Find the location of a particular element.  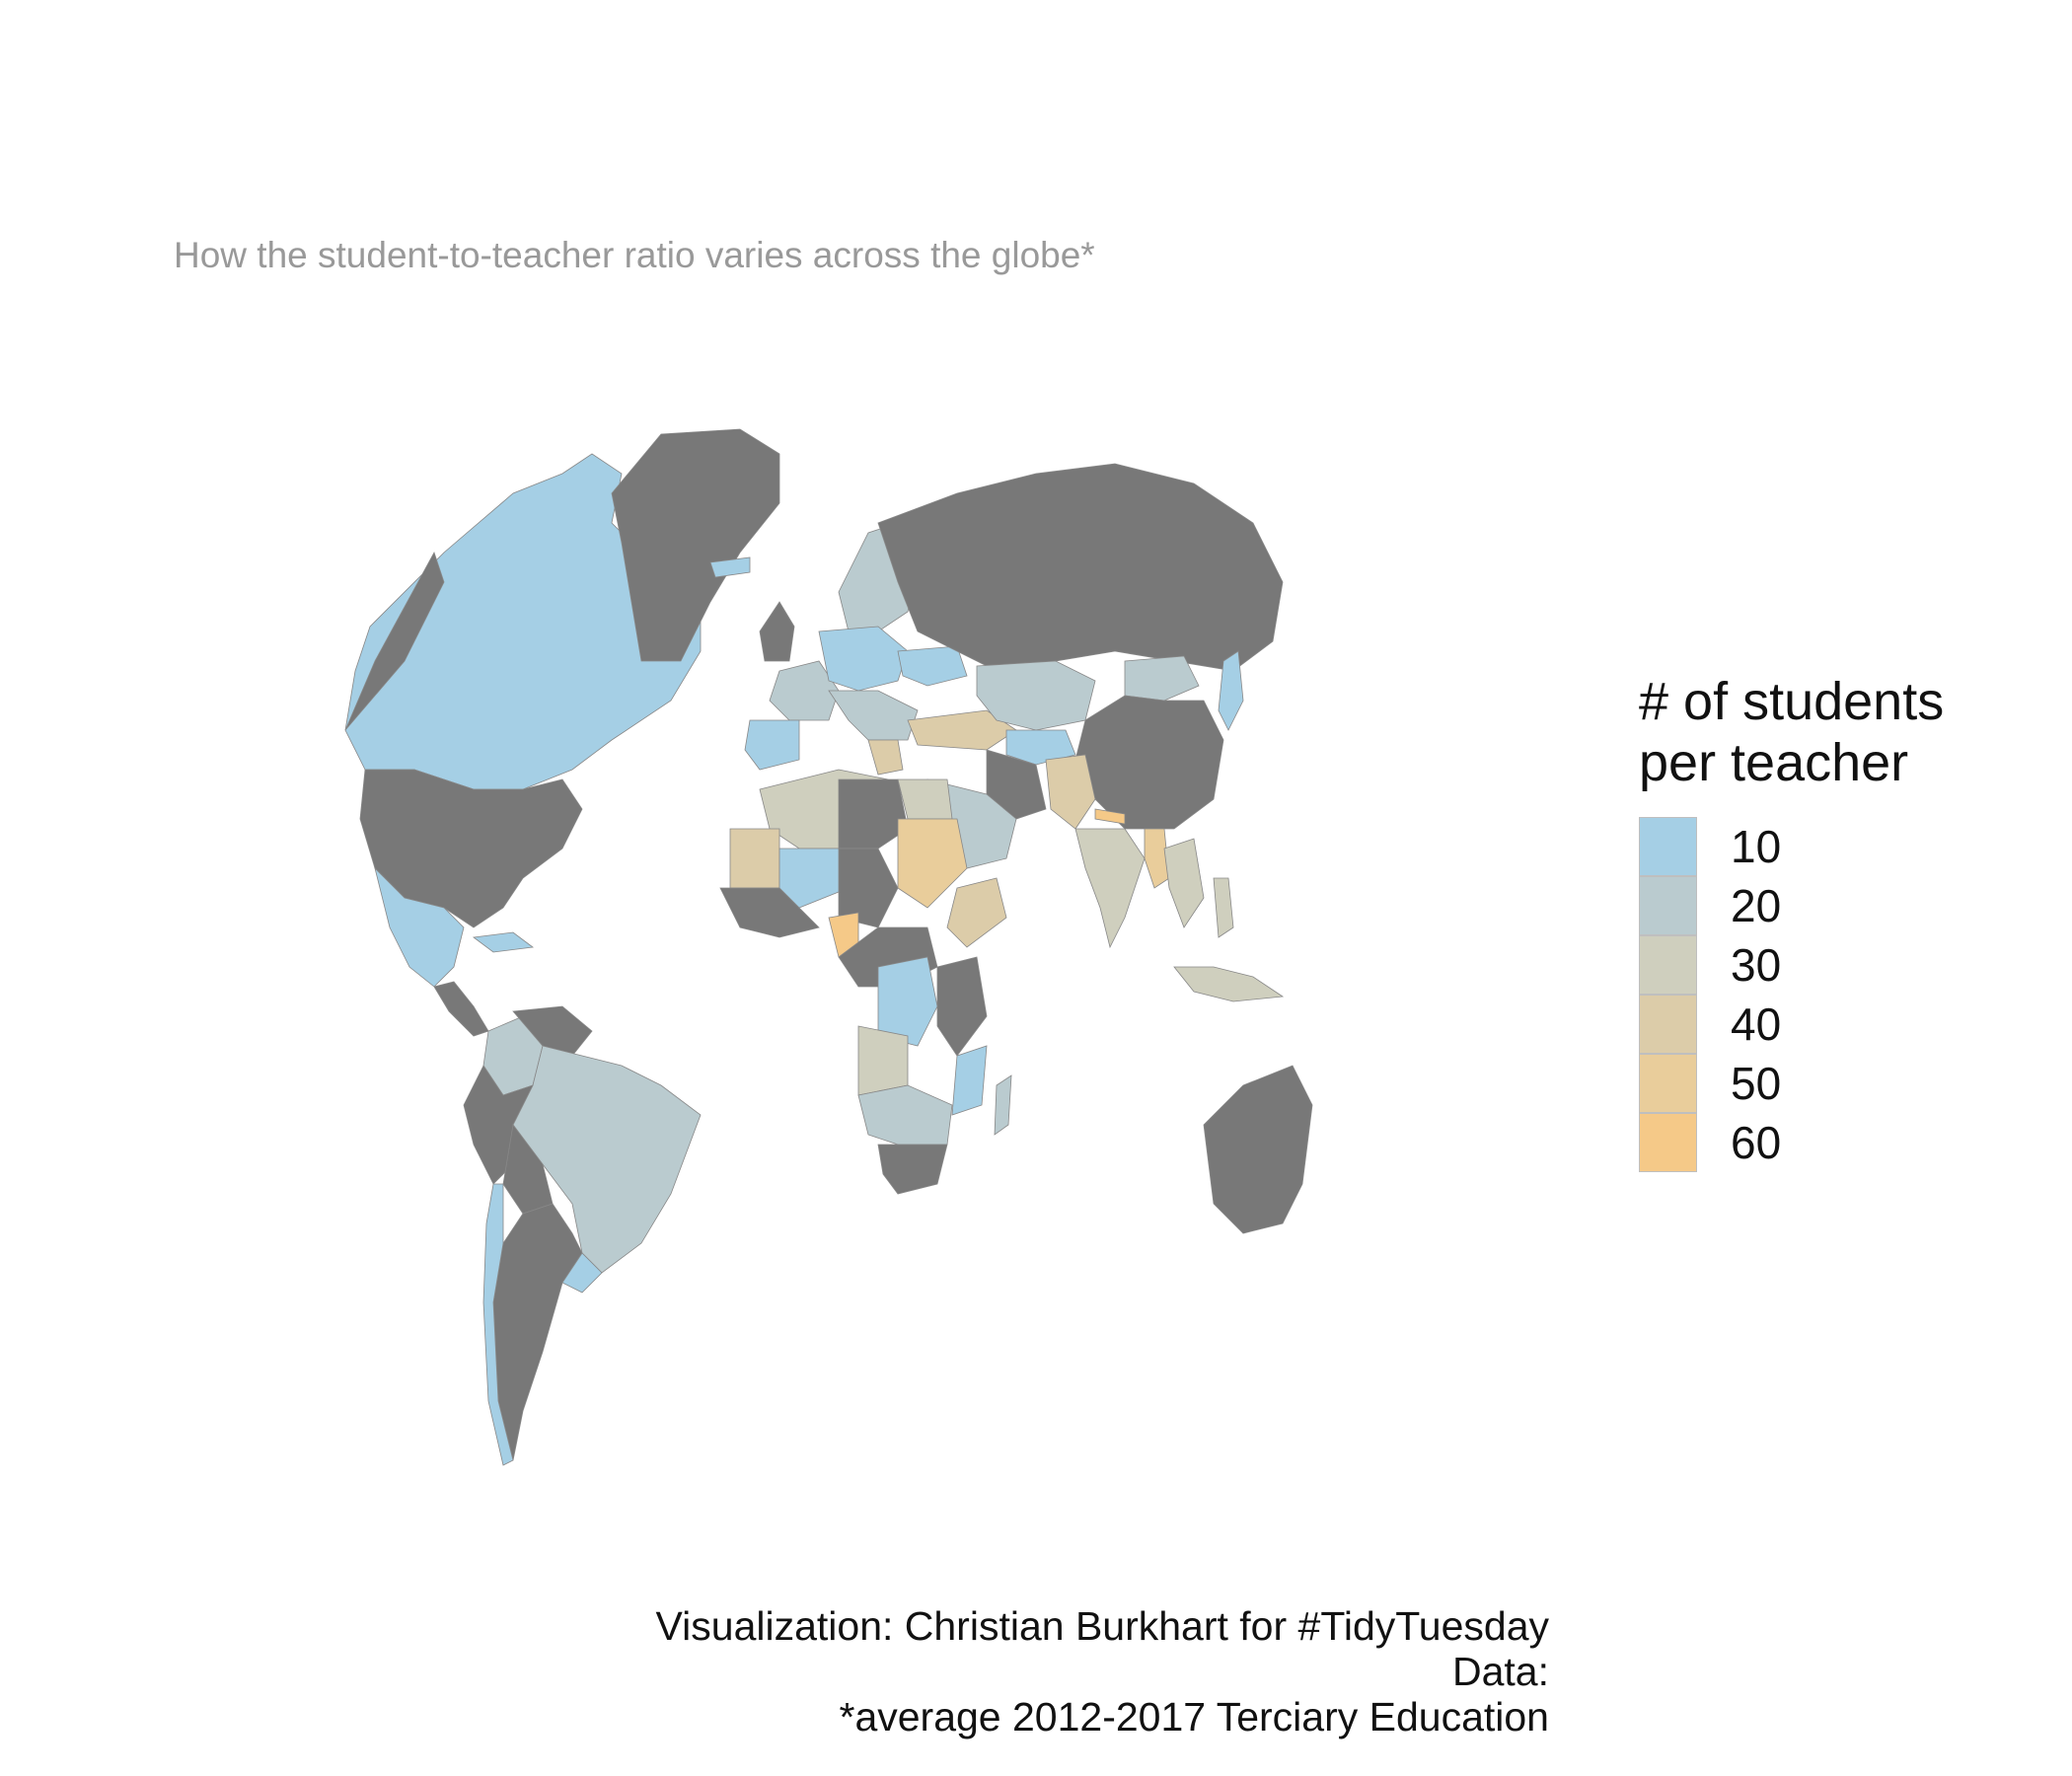

legend-list: 10 20 30 40 50 60 is located at coordinates (1846, 995).